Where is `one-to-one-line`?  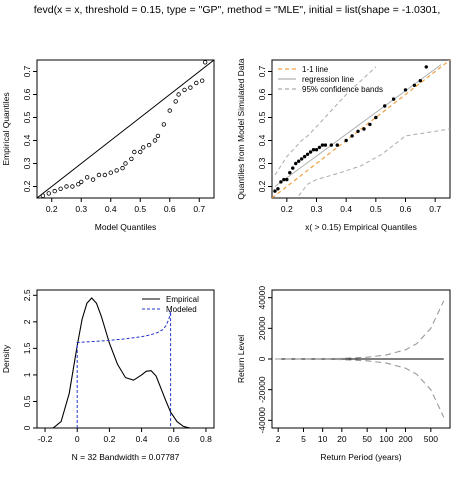
one-to-one-line is located at coordinates (361, 129).